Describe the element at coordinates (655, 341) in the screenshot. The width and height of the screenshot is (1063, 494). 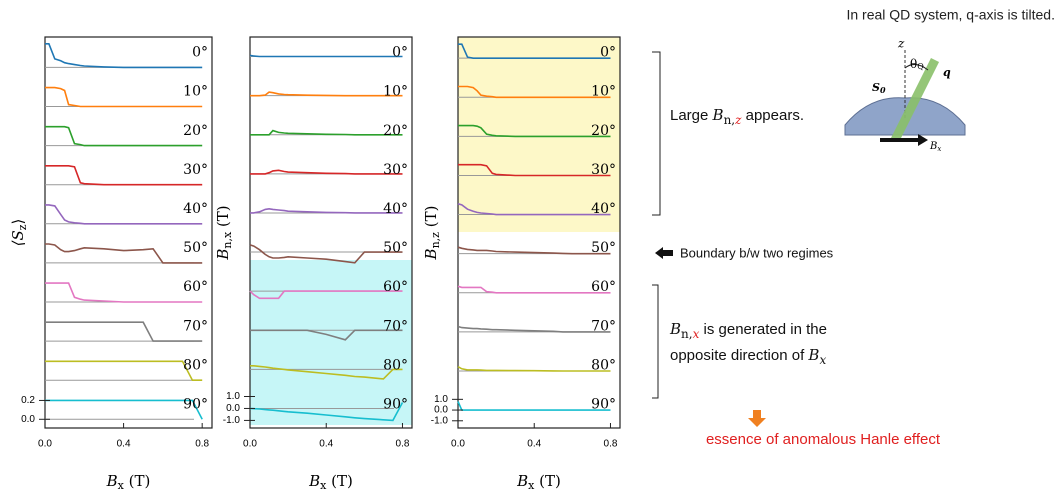
I see `bracket-bottom` at that location.